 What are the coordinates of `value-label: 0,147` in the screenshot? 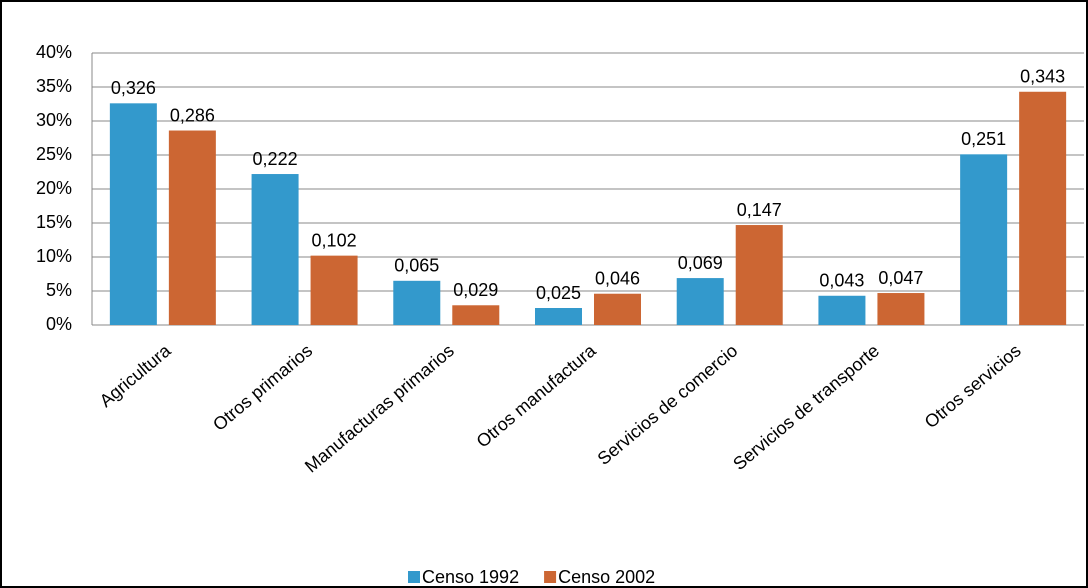 It's located at (759, 210).